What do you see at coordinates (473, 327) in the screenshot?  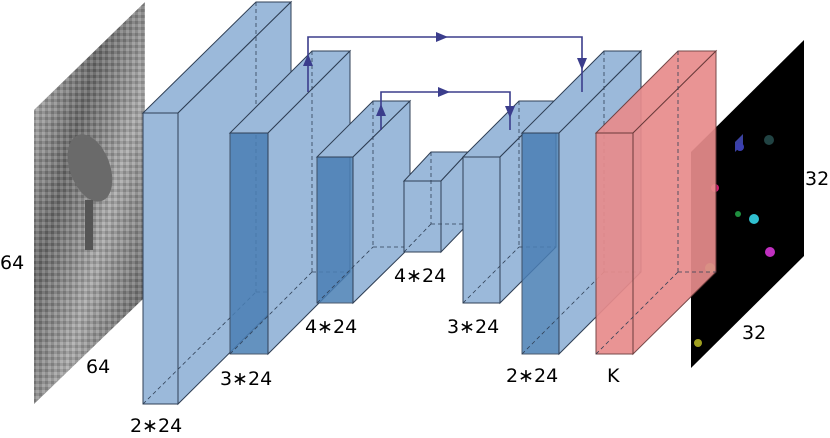 I see `decoder-block-3-label: 3∗24` at bounding box center [473, 327].